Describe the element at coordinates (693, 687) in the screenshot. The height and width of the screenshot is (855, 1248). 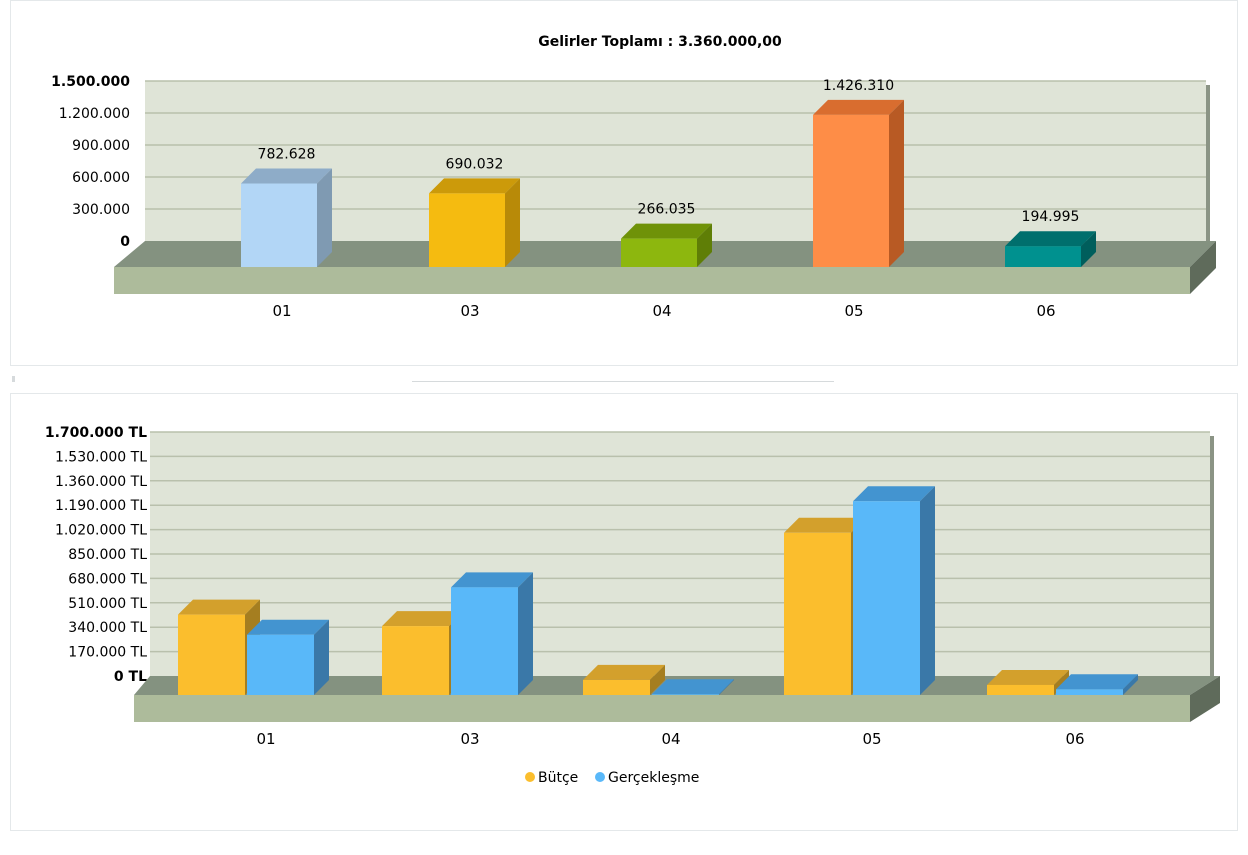
I see `bar-Gerçekleşme-04-top` at that location.